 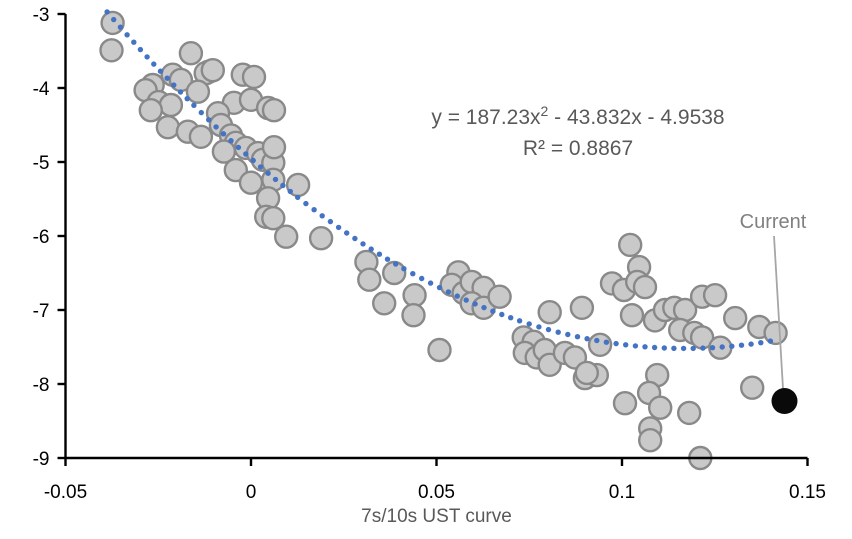 What do you see at coordinates (41, 15) in the screenshot?
I see `y-tick-label: -3` at bounding box center [41, 15].